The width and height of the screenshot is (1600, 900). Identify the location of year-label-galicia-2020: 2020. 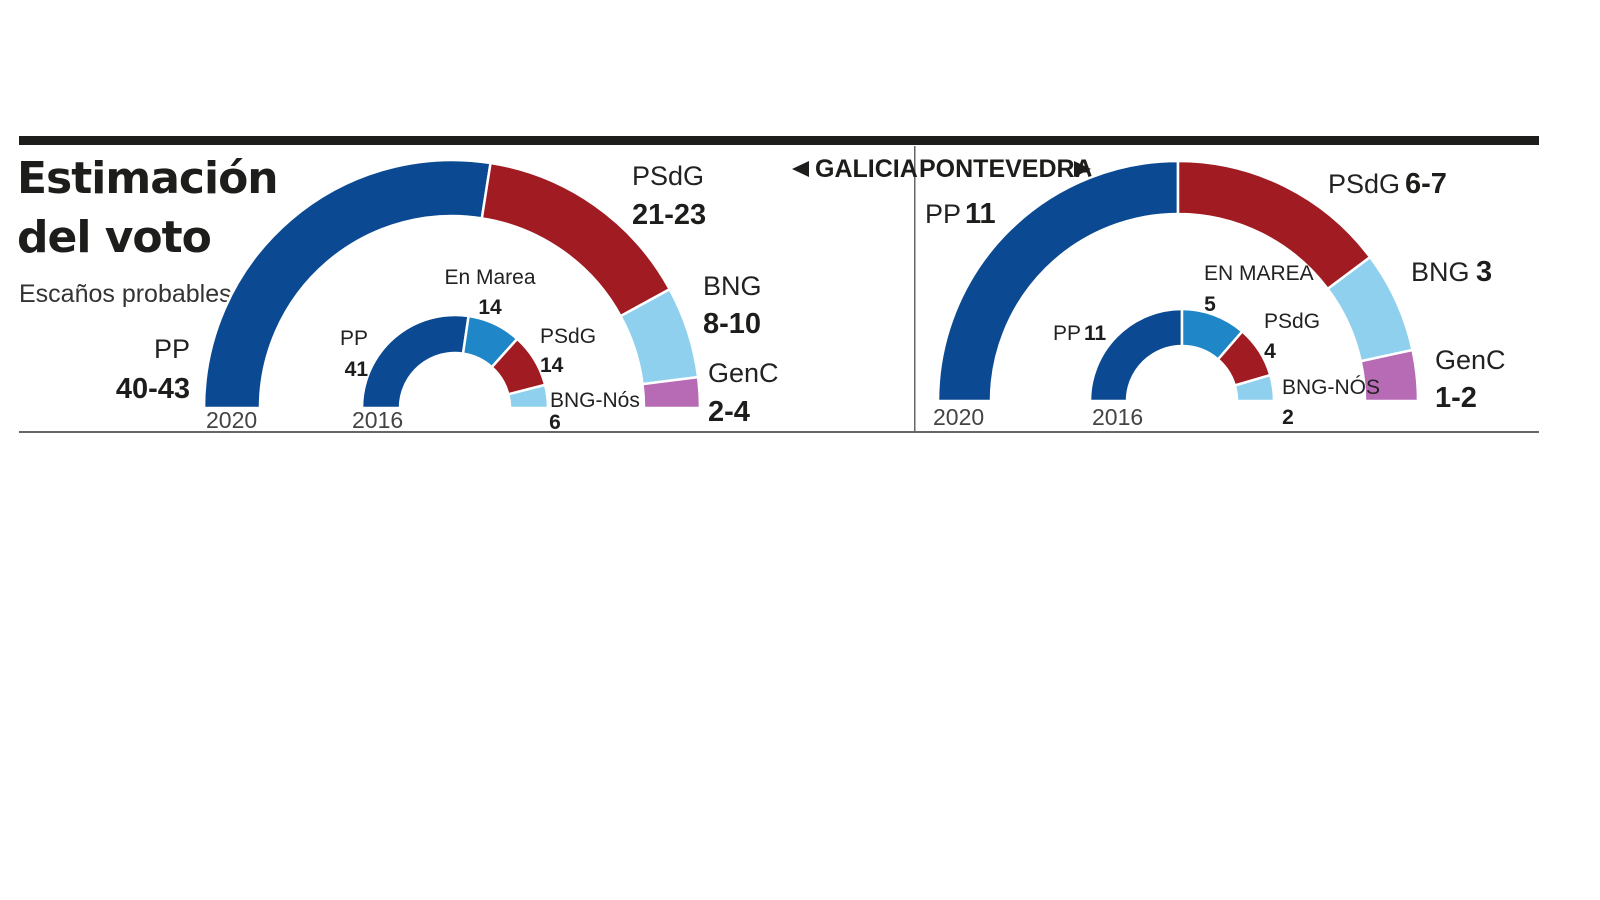
(231, 420).